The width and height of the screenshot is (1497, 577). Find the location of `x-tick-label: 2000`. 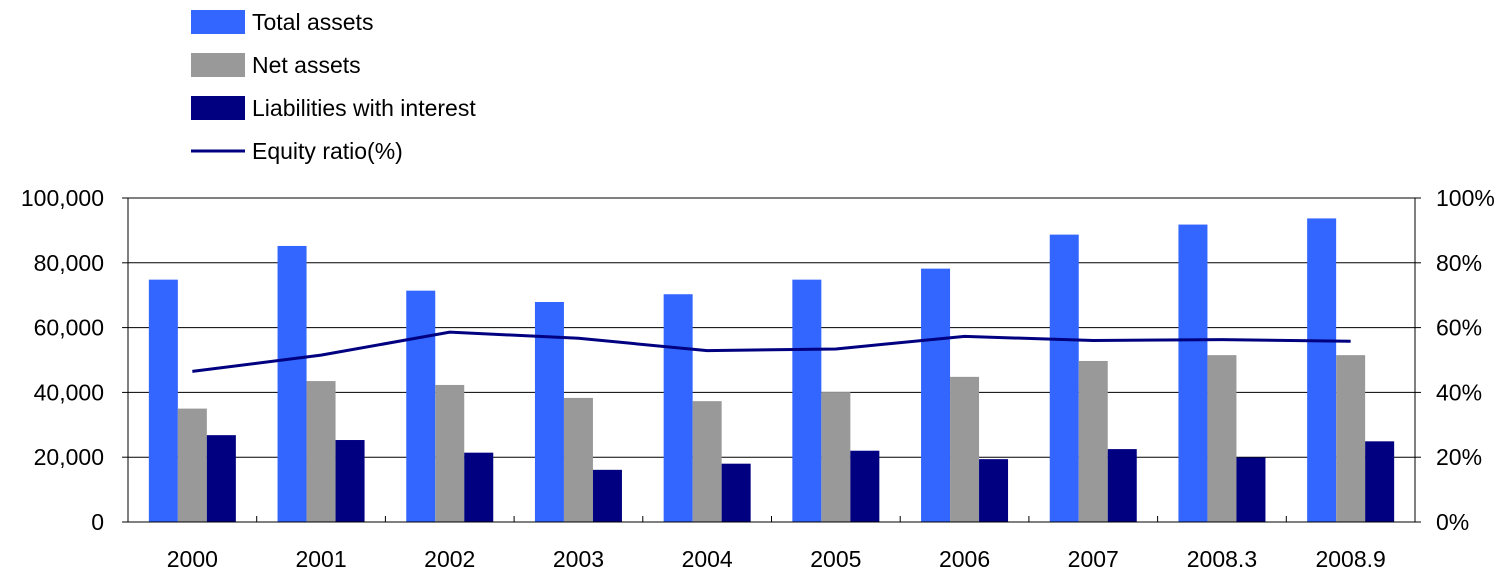

x-tick-label: 2000 is located at coordinates (192, 559).